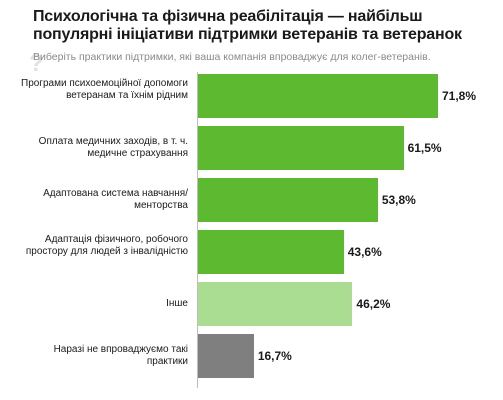 This screenshot has width=503, height=400. I want to click on value-label: 43,6%, so click(364, 252).